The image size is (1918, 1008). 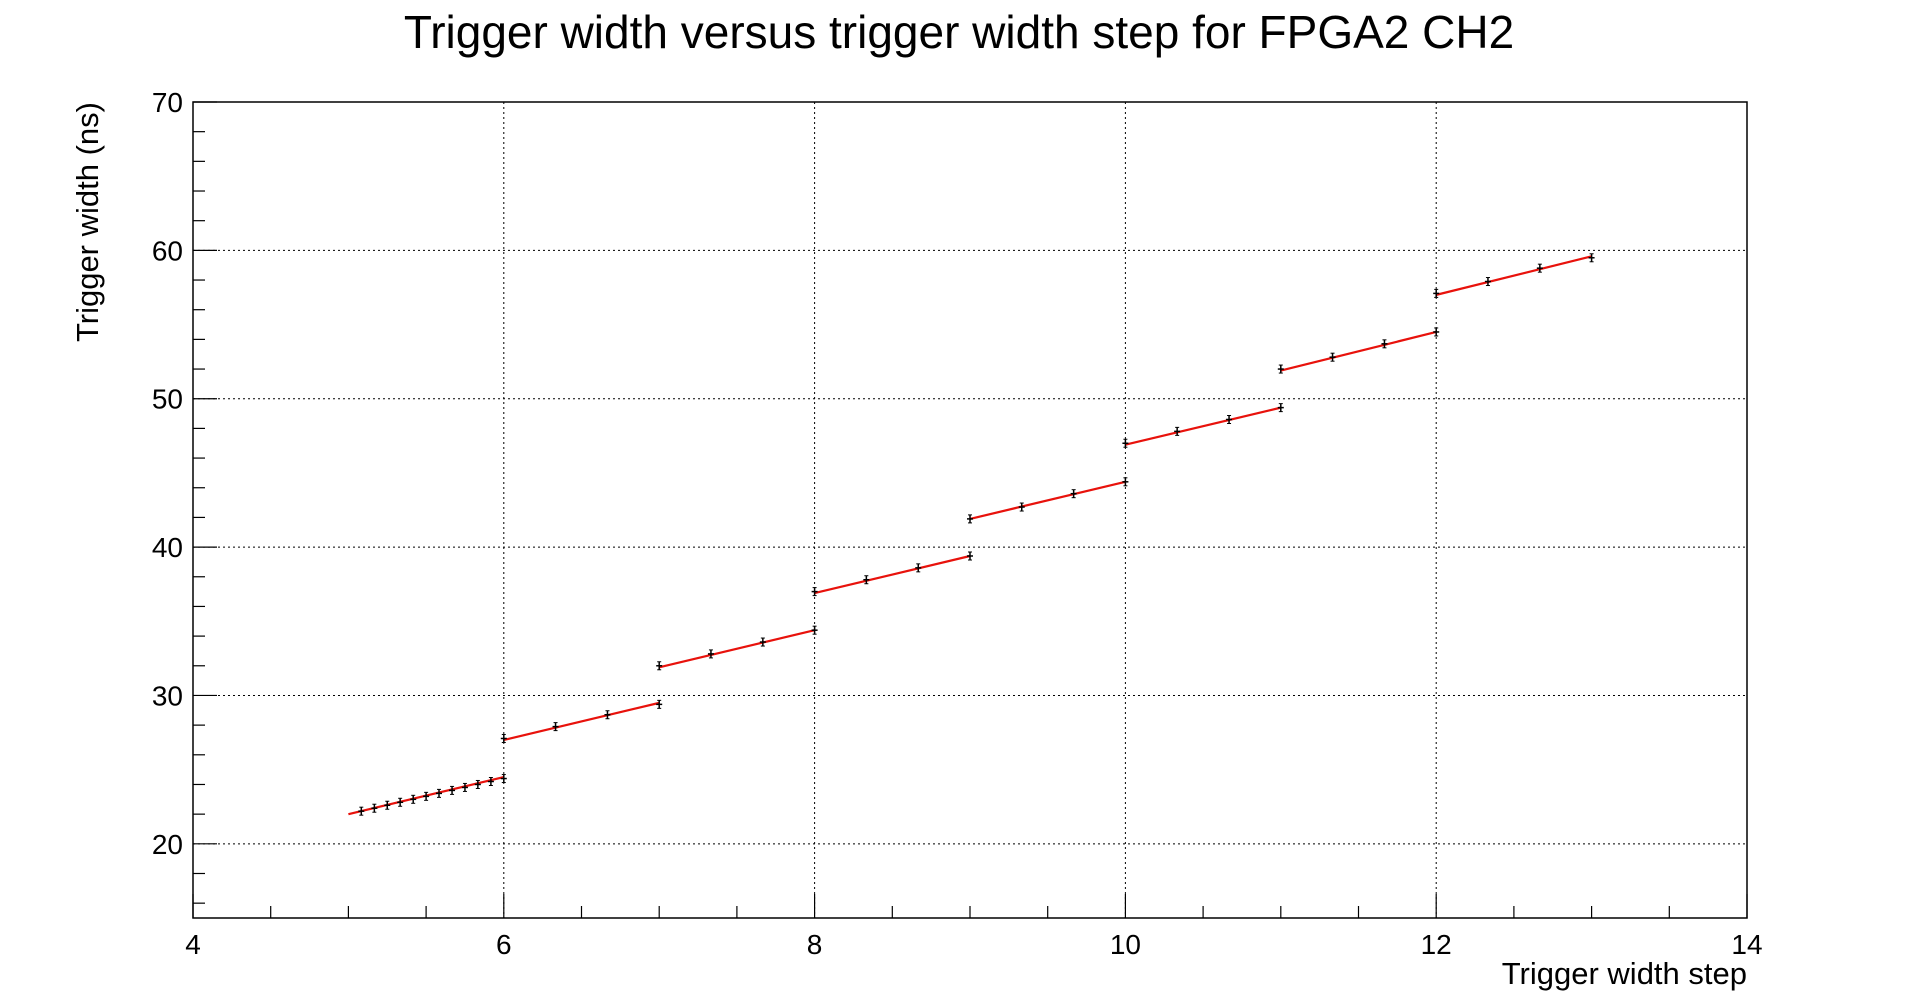 What do you see at coordinates (815, 944) in the screenshot?
I see `x-tick-label: 8` at bounding box center [815, 944].